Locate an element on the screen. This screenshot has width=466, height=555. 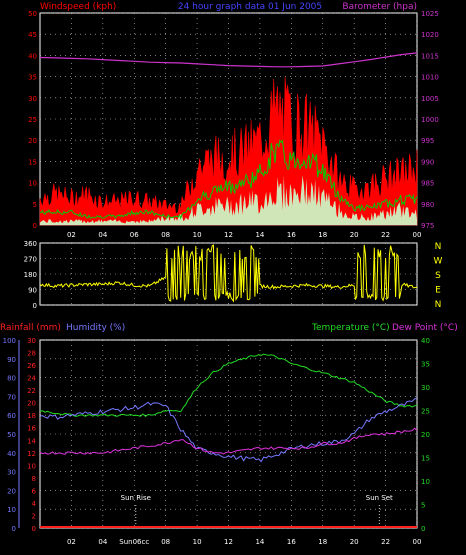
compass-label: W is located at coordinates (438, 262).